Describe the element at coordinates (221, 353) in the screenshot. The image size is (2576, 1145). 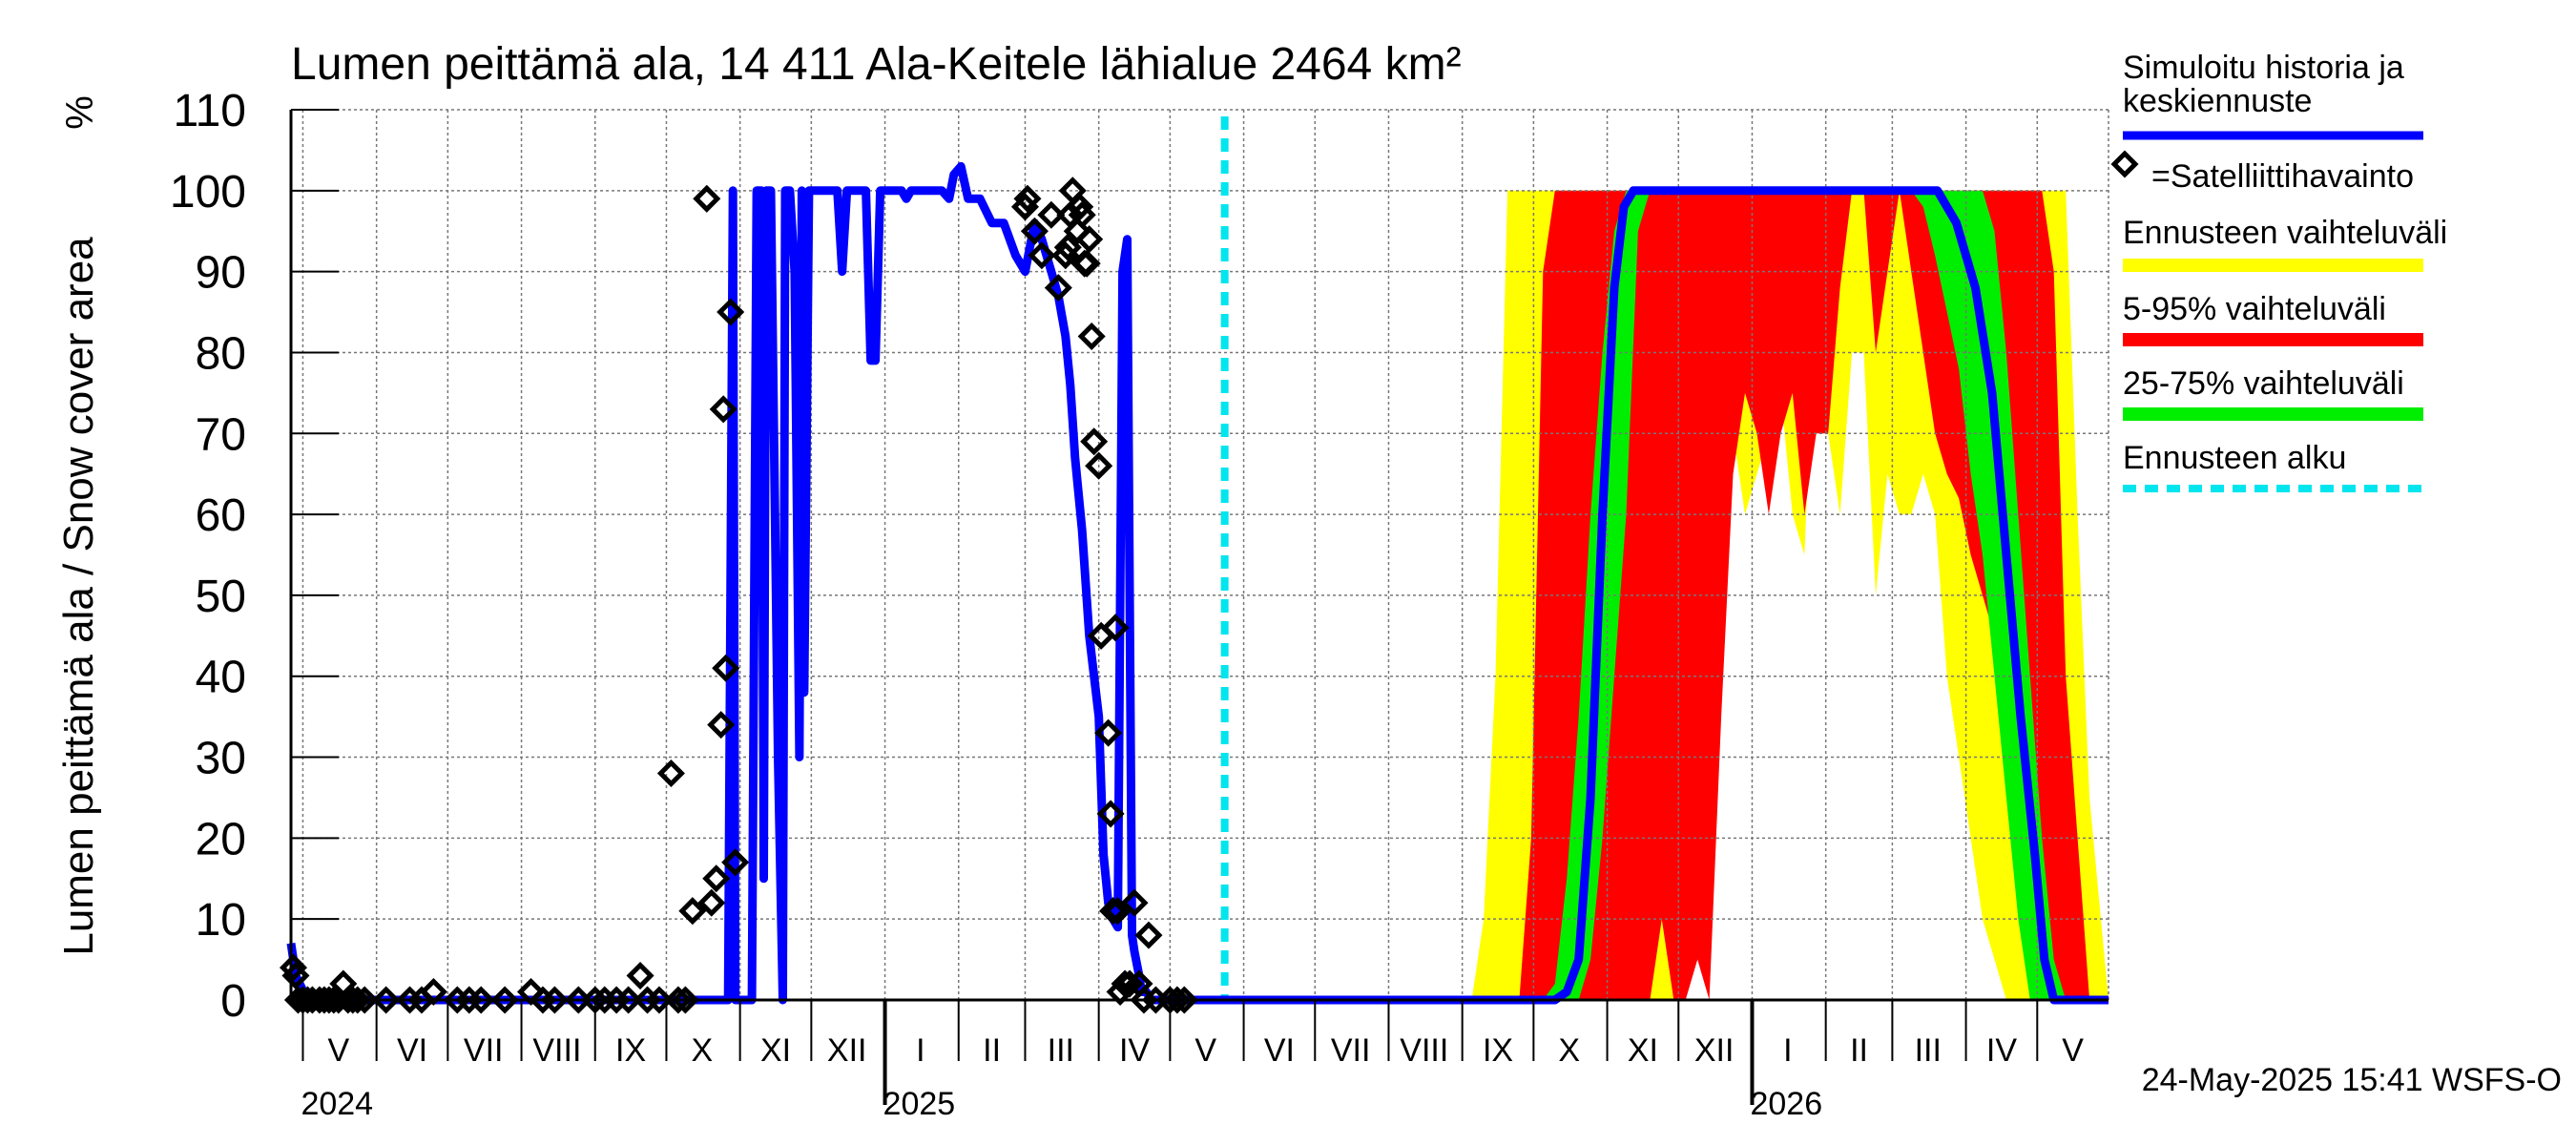
I see `y-tick-label: 80` at that location.